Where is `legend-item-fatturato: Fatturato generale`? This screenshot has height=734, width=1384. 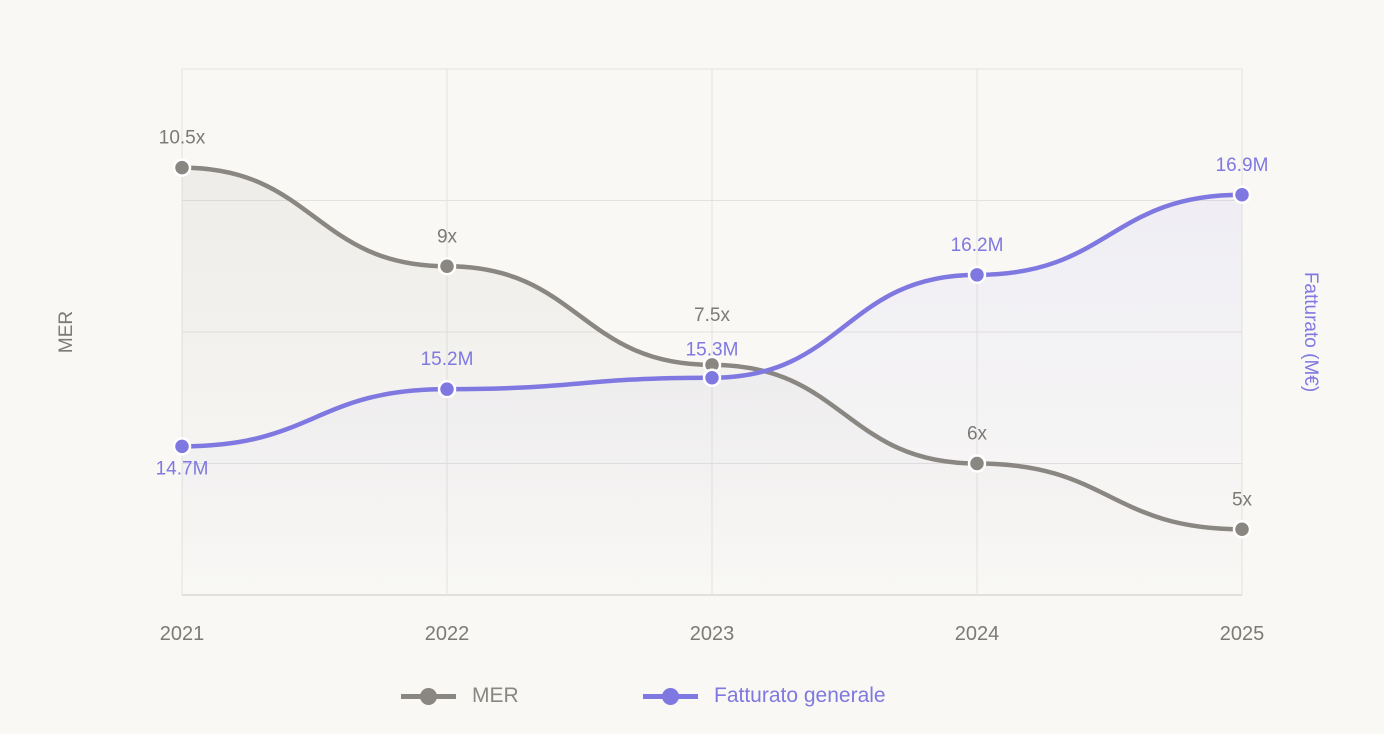
legend-item-fatturato: Fatturato generale is located at coordinates (764, 696).